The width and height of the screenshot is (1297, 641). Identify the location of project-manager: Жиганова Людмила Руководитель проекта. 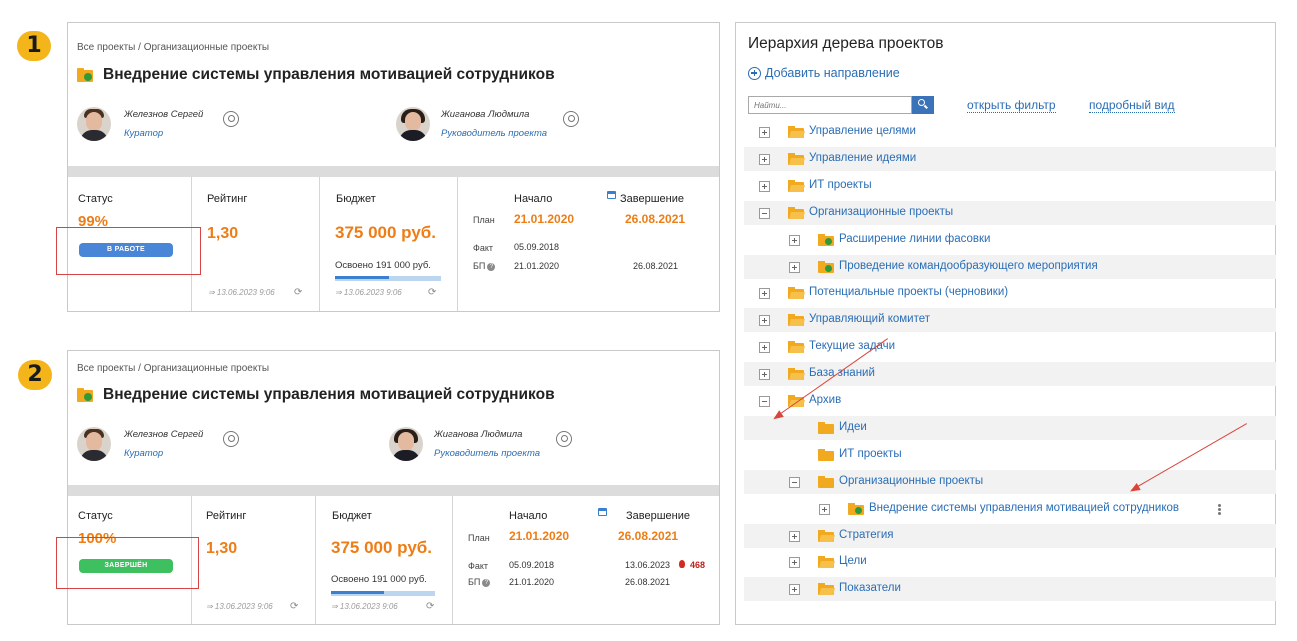
(488, 124).